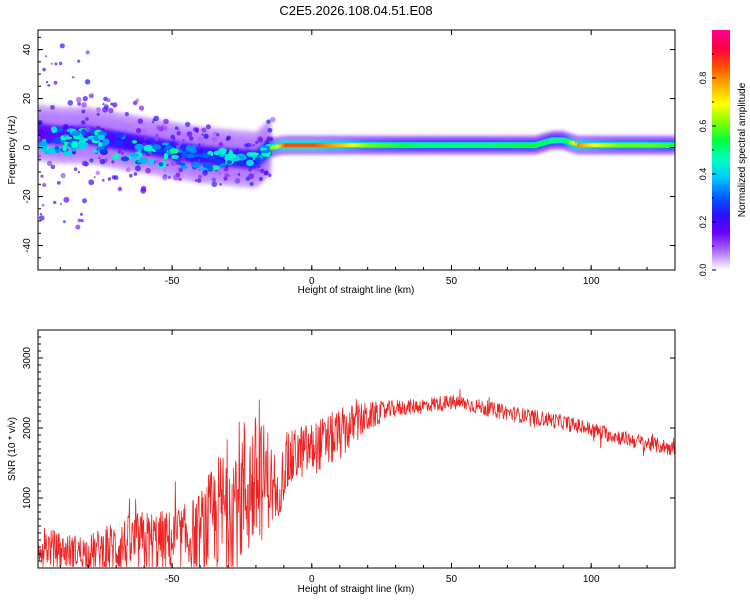 This screenshot has width=750, height=600. Describe the element at coordinates (703, 126) in the screenshot. I see `colorbar-tick-label: 0.6` at that location.